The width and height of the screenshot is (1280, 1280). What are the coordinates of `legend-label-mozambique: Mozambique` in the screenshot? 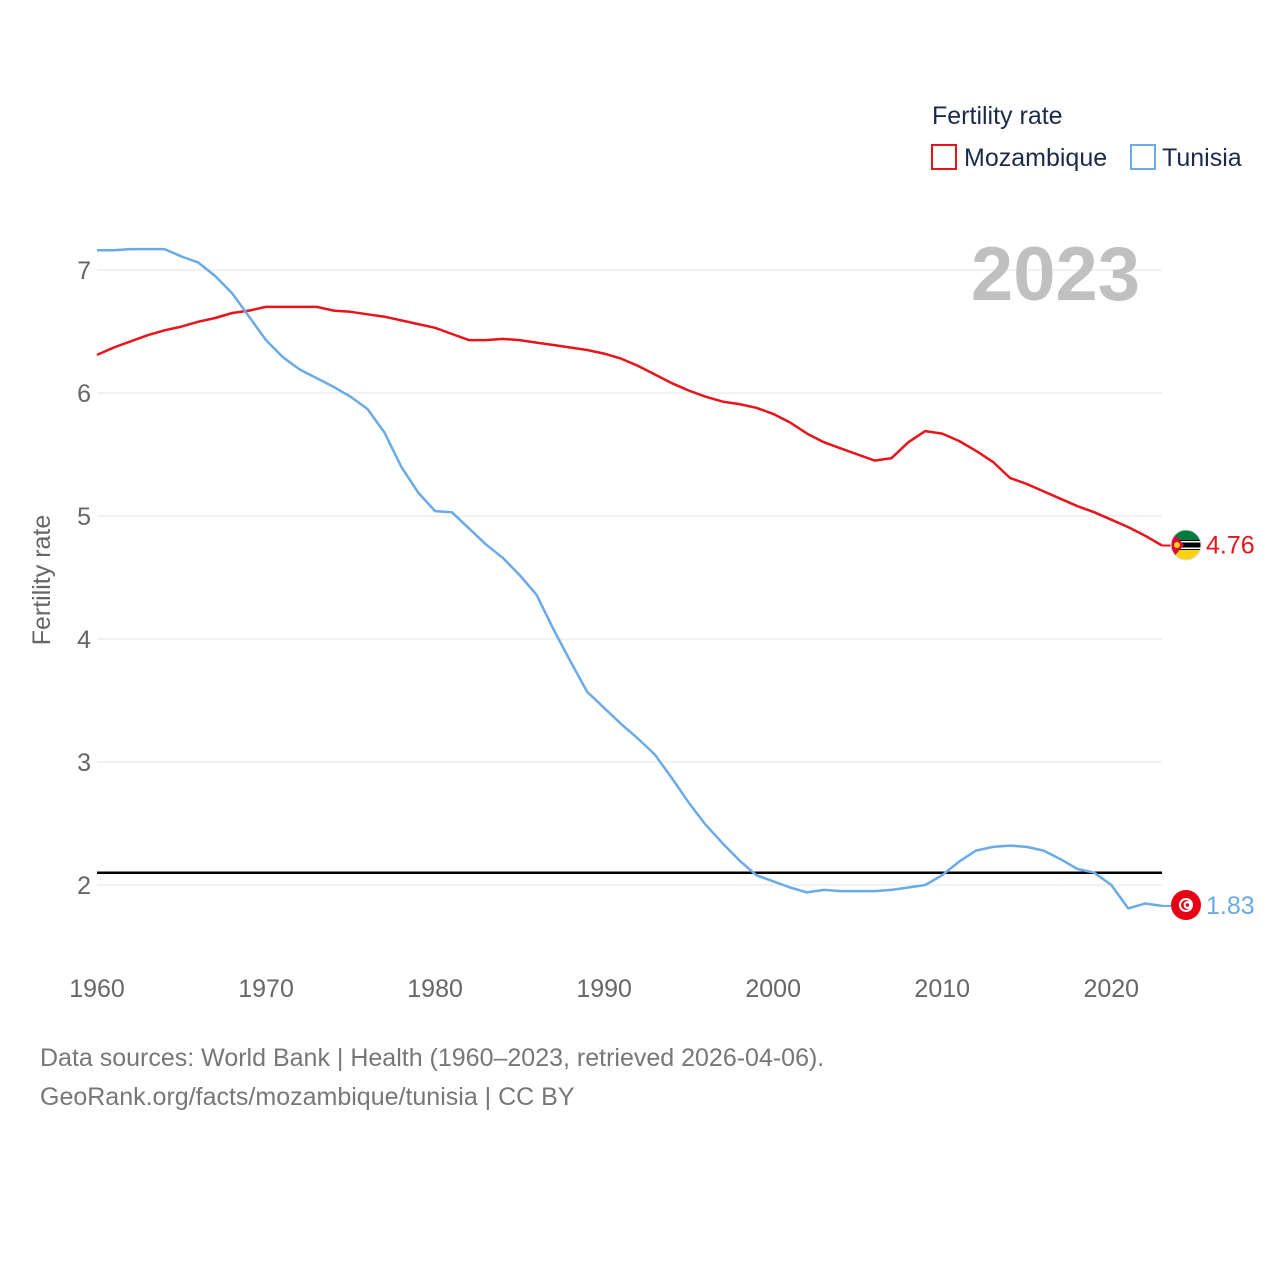 It's located at (1035, 158).